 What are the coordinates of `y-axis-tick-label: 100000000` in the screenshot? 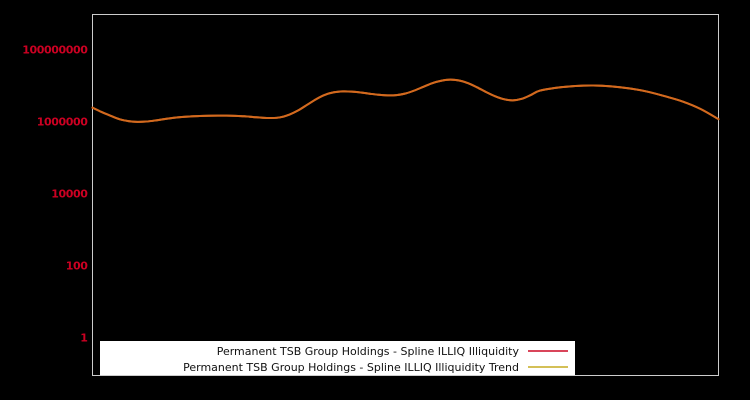 It's located at (55, 50).